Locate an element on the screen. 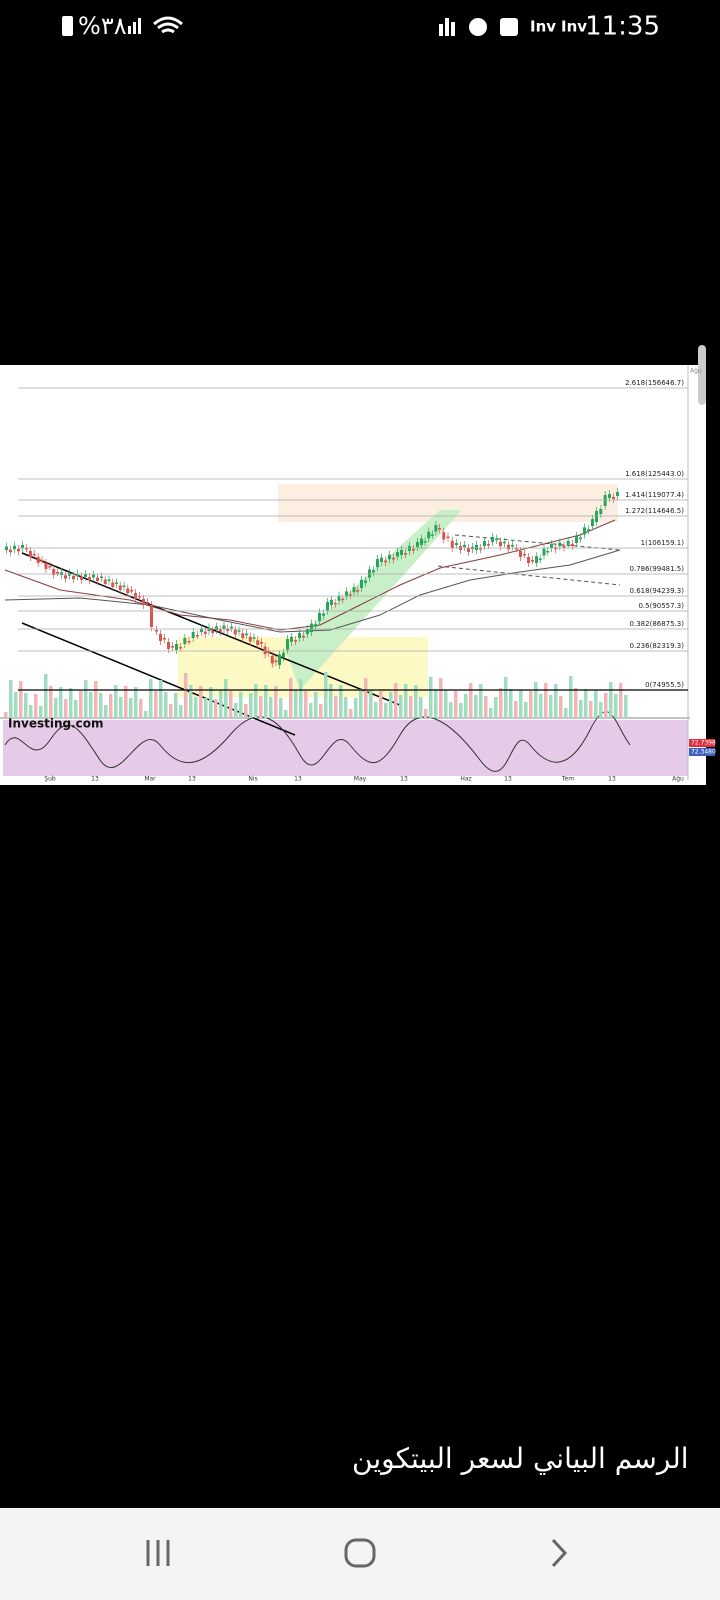 The width and height of the screenshot is (720, 1600). x-tick-label: 13 is located at coordinates (95, 779).